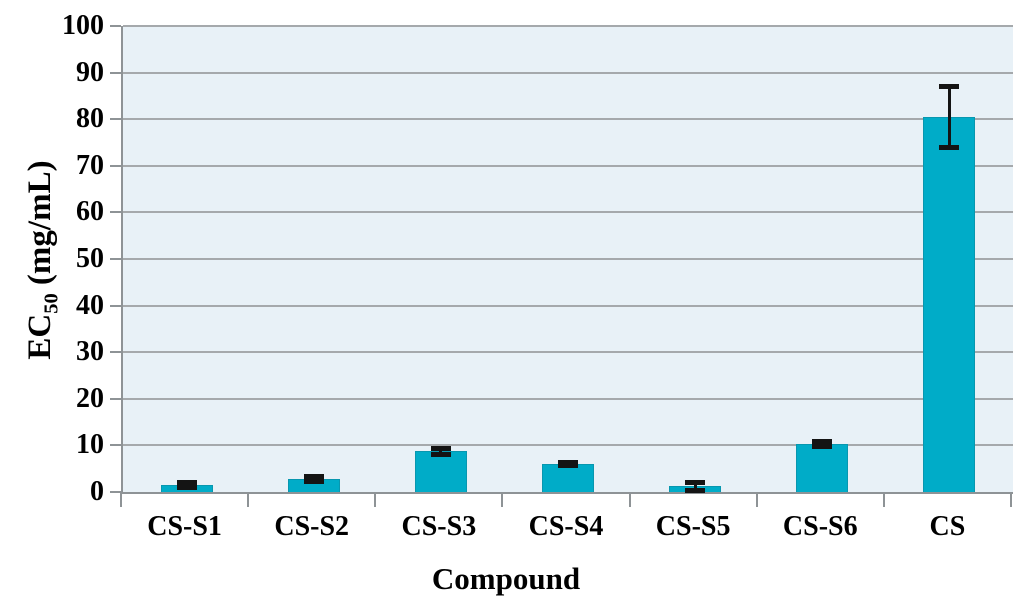  I want to click on x-tick-label: CS-S1, so click(184, 526).